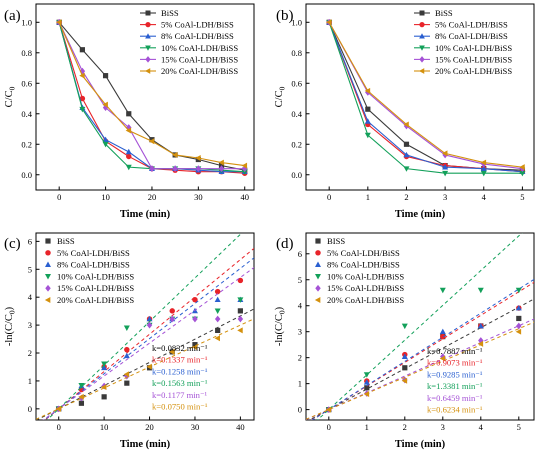  Describe the element at coordinates (30, 353) in the screenshot. I see `y-tick-label: 2` at that location.